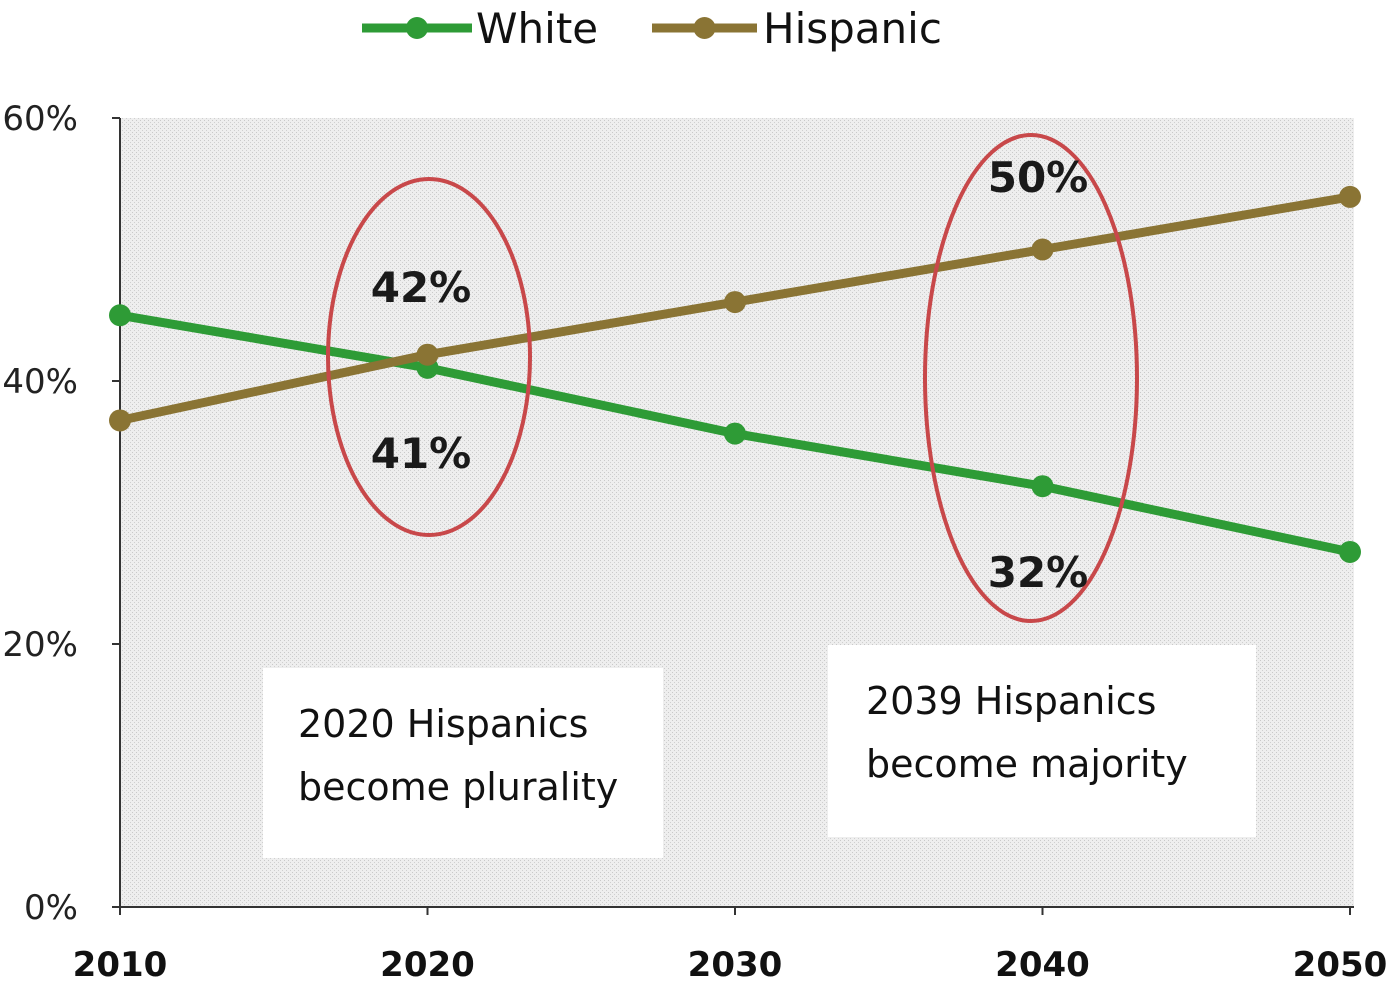 The image size is (1387, 984). Describe the element at coordinates (852, 28) in the screenshot. I see `legend-label-hispanic: Hispanic` at that location.